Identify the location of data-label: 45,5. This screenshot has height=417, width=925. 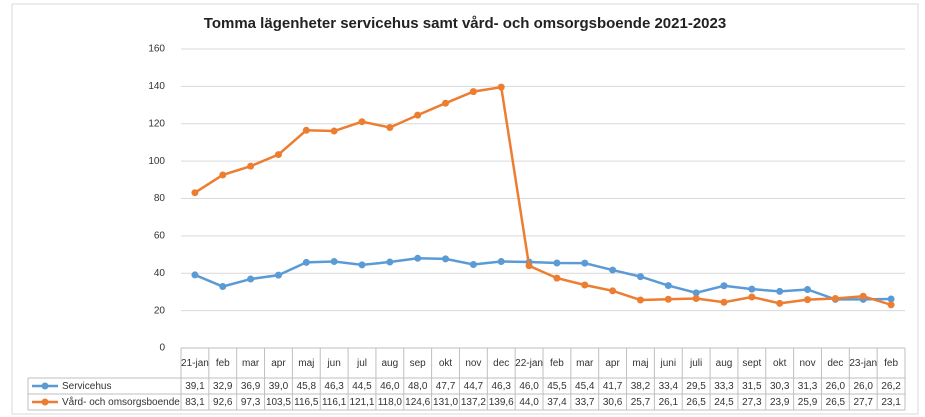
(557, 386).